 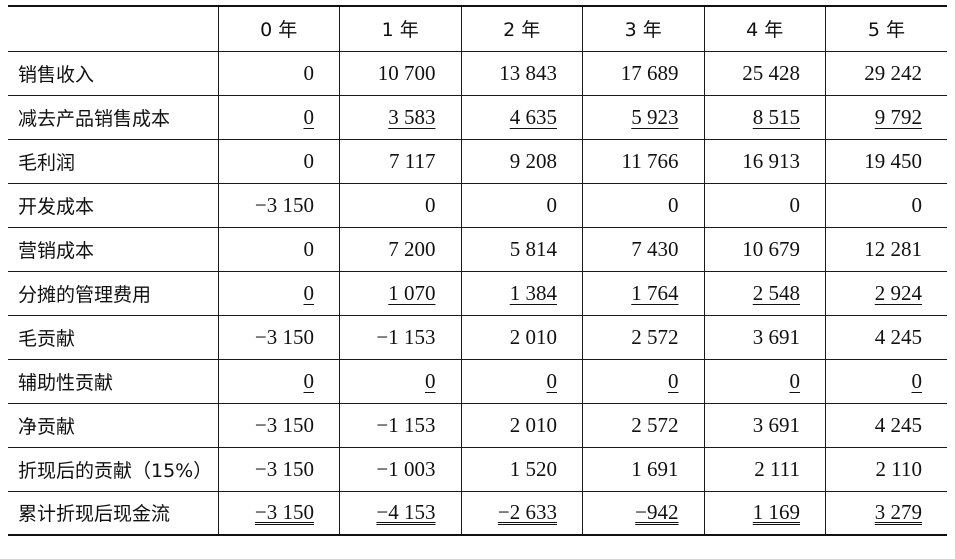 I want to click on value-cell: −1 153, so click(x=400, y=337).